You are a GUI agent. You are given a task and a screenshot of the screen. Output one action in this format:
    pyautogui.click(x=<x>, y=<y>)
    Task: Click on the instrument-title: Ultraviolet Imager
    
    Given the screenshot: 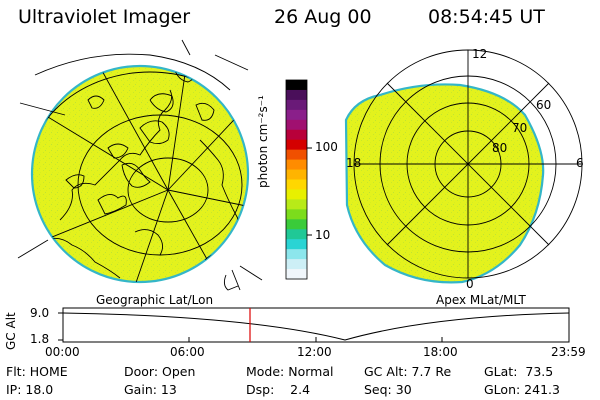 What is the action you would take?
    pyautogui.click(x=104, y=17)
    